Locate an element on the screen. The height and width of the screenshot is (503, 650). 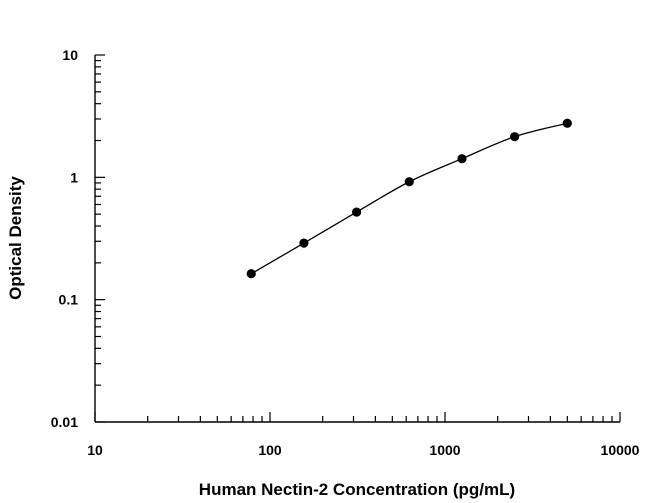
y-minor-ticks is located at coordinates (100, 238).